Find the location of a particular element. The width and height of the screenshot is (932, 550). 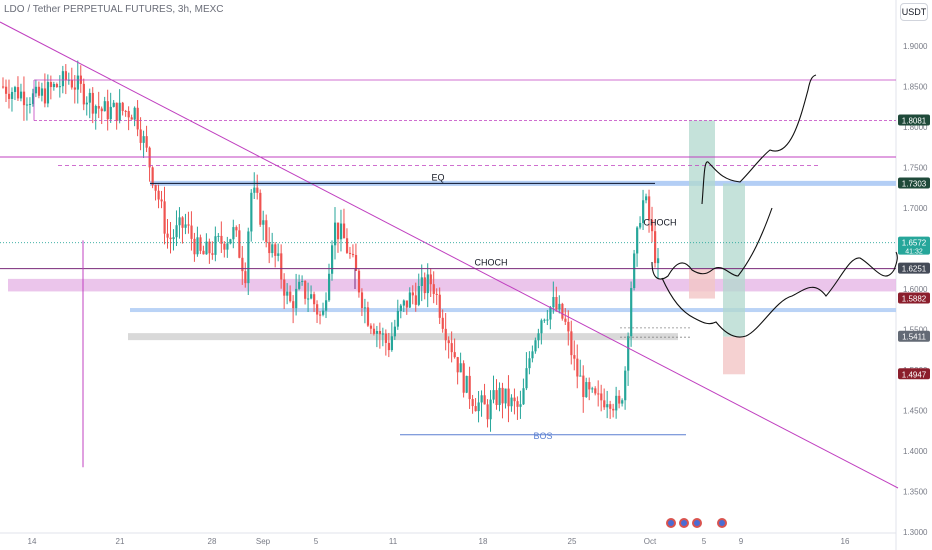

short-target-box is located at coordinates (734, 260).